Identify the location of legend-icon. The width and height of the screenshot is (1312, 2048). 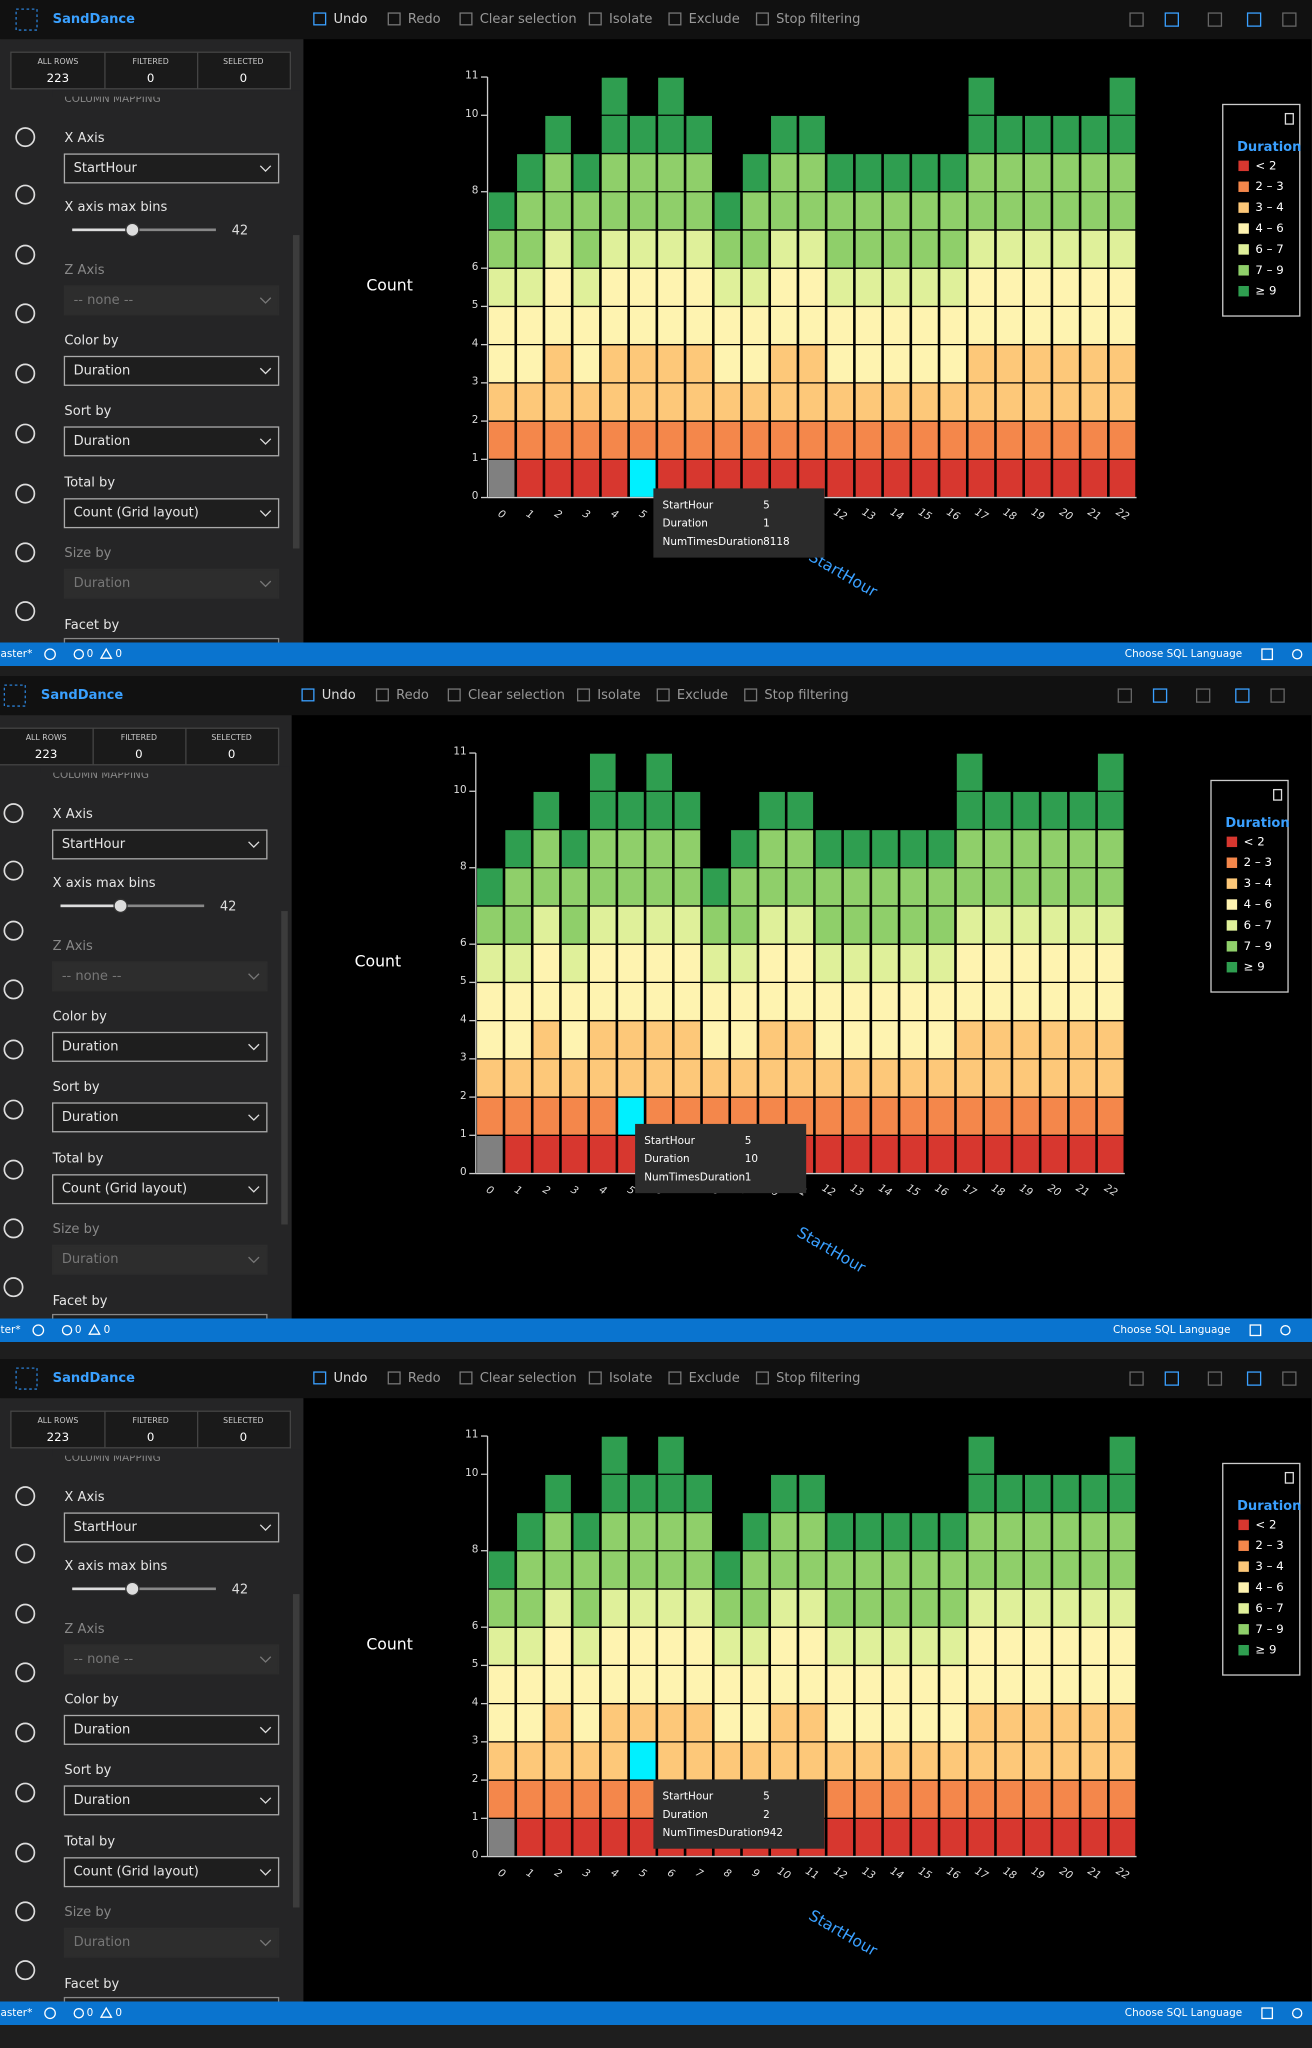
(1278, 794).